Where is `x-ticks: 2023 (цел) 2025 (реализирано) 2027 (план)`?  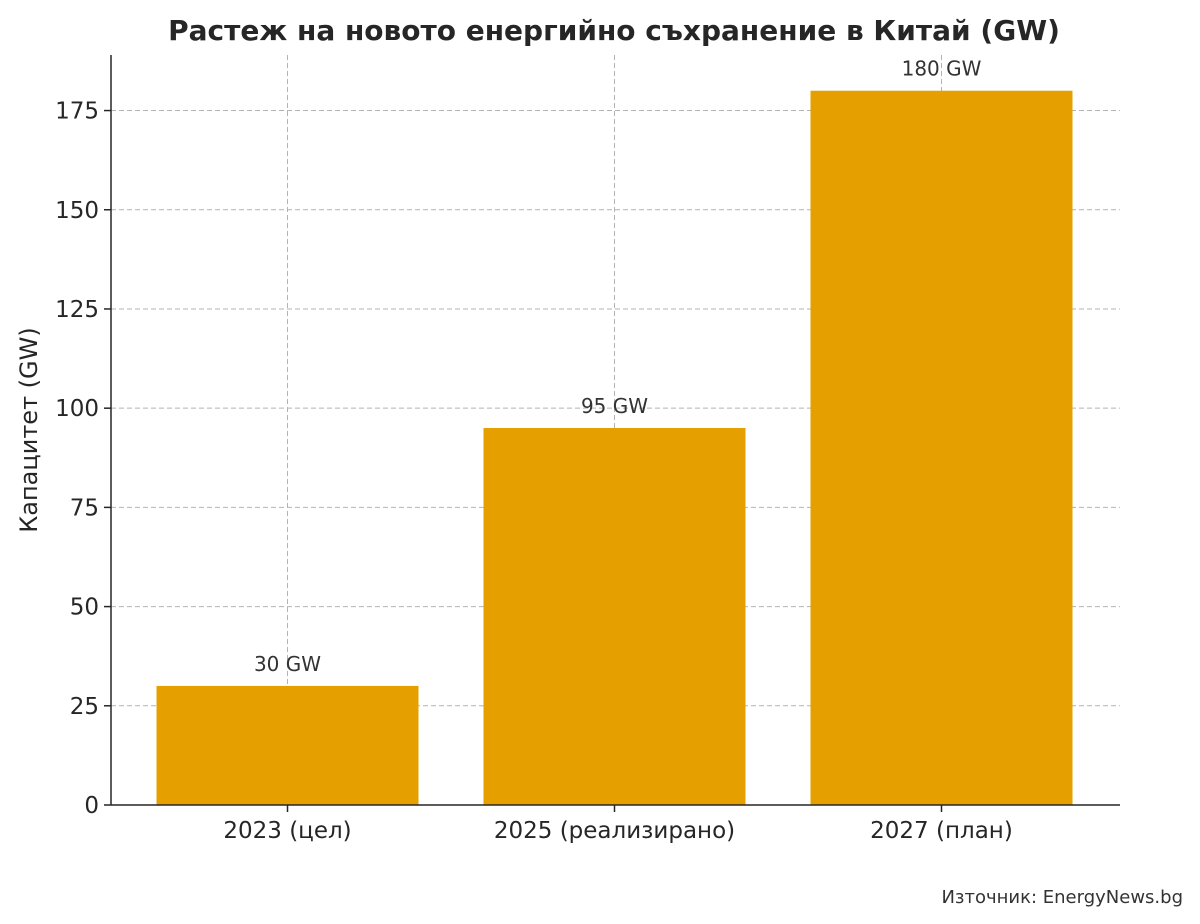 x-ticks: 2023 (цел) 2025 (реализирано) 2027 (план) is located at coordinates (618, 824).